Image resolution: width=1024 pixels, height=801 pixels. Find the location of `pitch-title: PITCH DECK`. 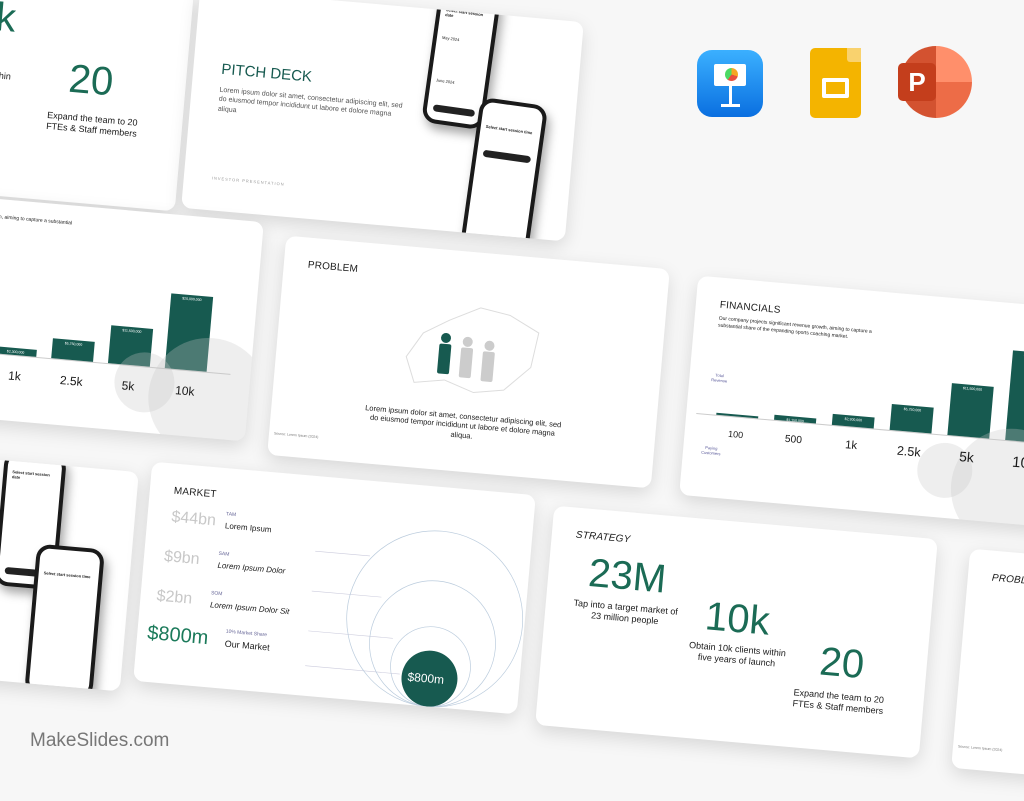

pitch-title: PITCH DECK is located at coordinates (266, 73).